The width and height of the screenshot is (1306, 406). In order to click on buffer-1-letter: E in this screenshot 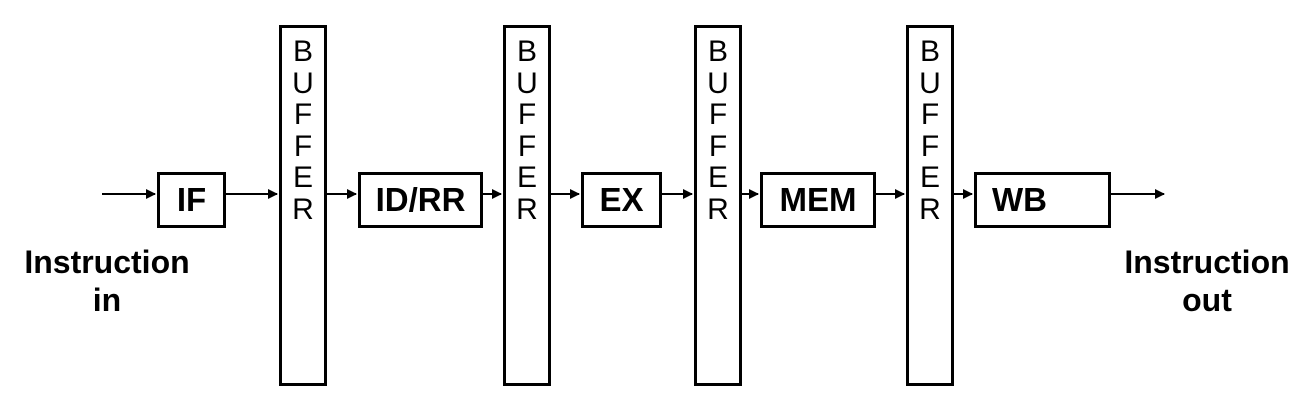, I will do `click(302, 177)`.